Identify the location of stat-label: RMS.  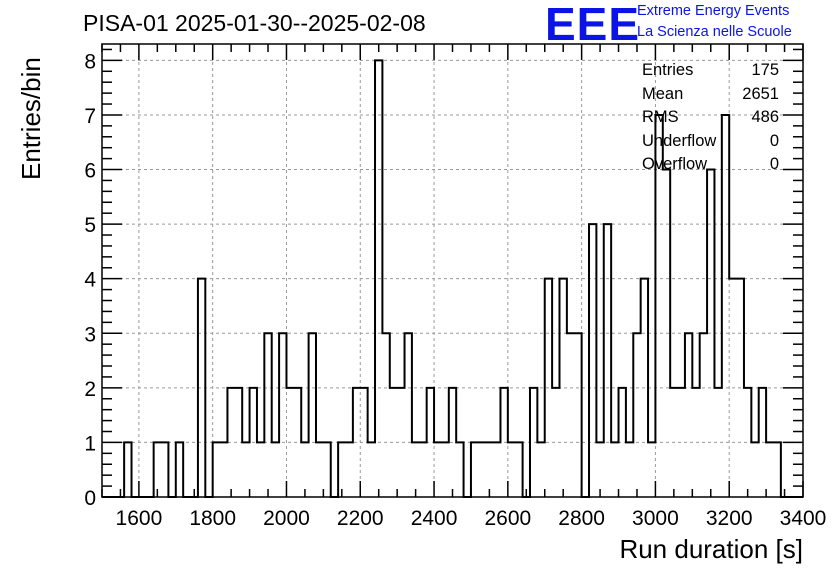
(660, 117).